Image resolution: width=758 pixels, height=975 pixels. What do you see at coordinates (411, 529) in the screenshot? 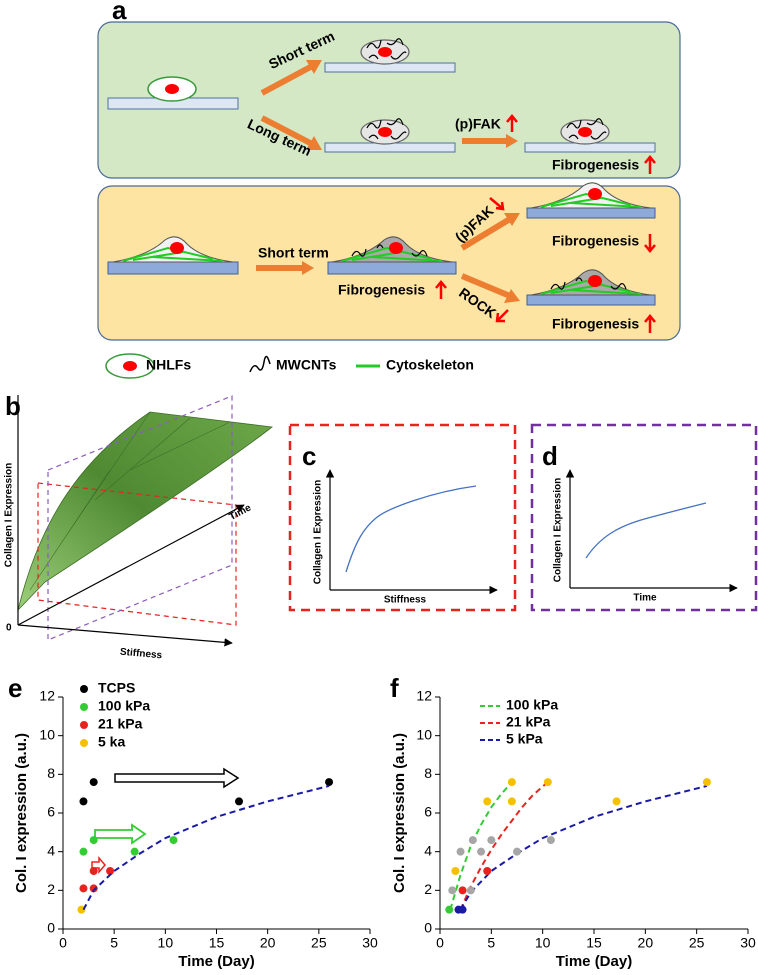
I see `curve` at bounding box center [411, 529].